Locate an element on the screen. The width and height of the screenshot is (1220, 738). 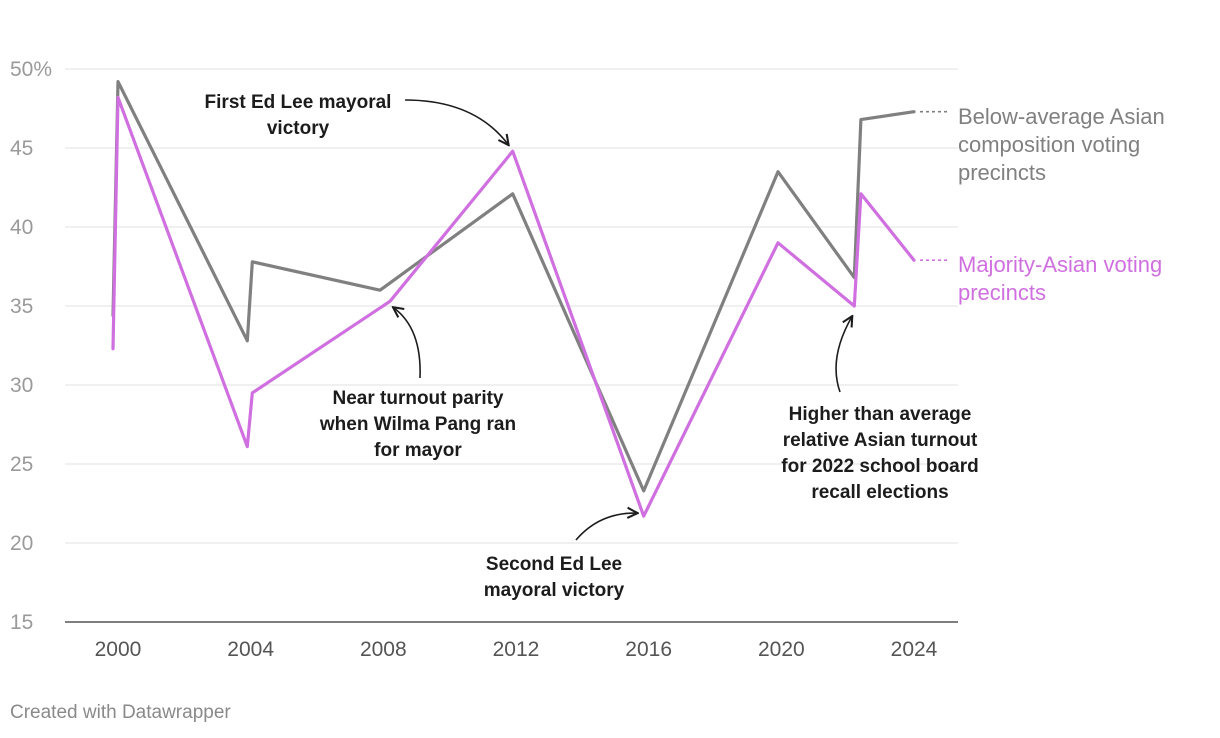
x-tick-label: 2012 is located at coordinates (516, 649).